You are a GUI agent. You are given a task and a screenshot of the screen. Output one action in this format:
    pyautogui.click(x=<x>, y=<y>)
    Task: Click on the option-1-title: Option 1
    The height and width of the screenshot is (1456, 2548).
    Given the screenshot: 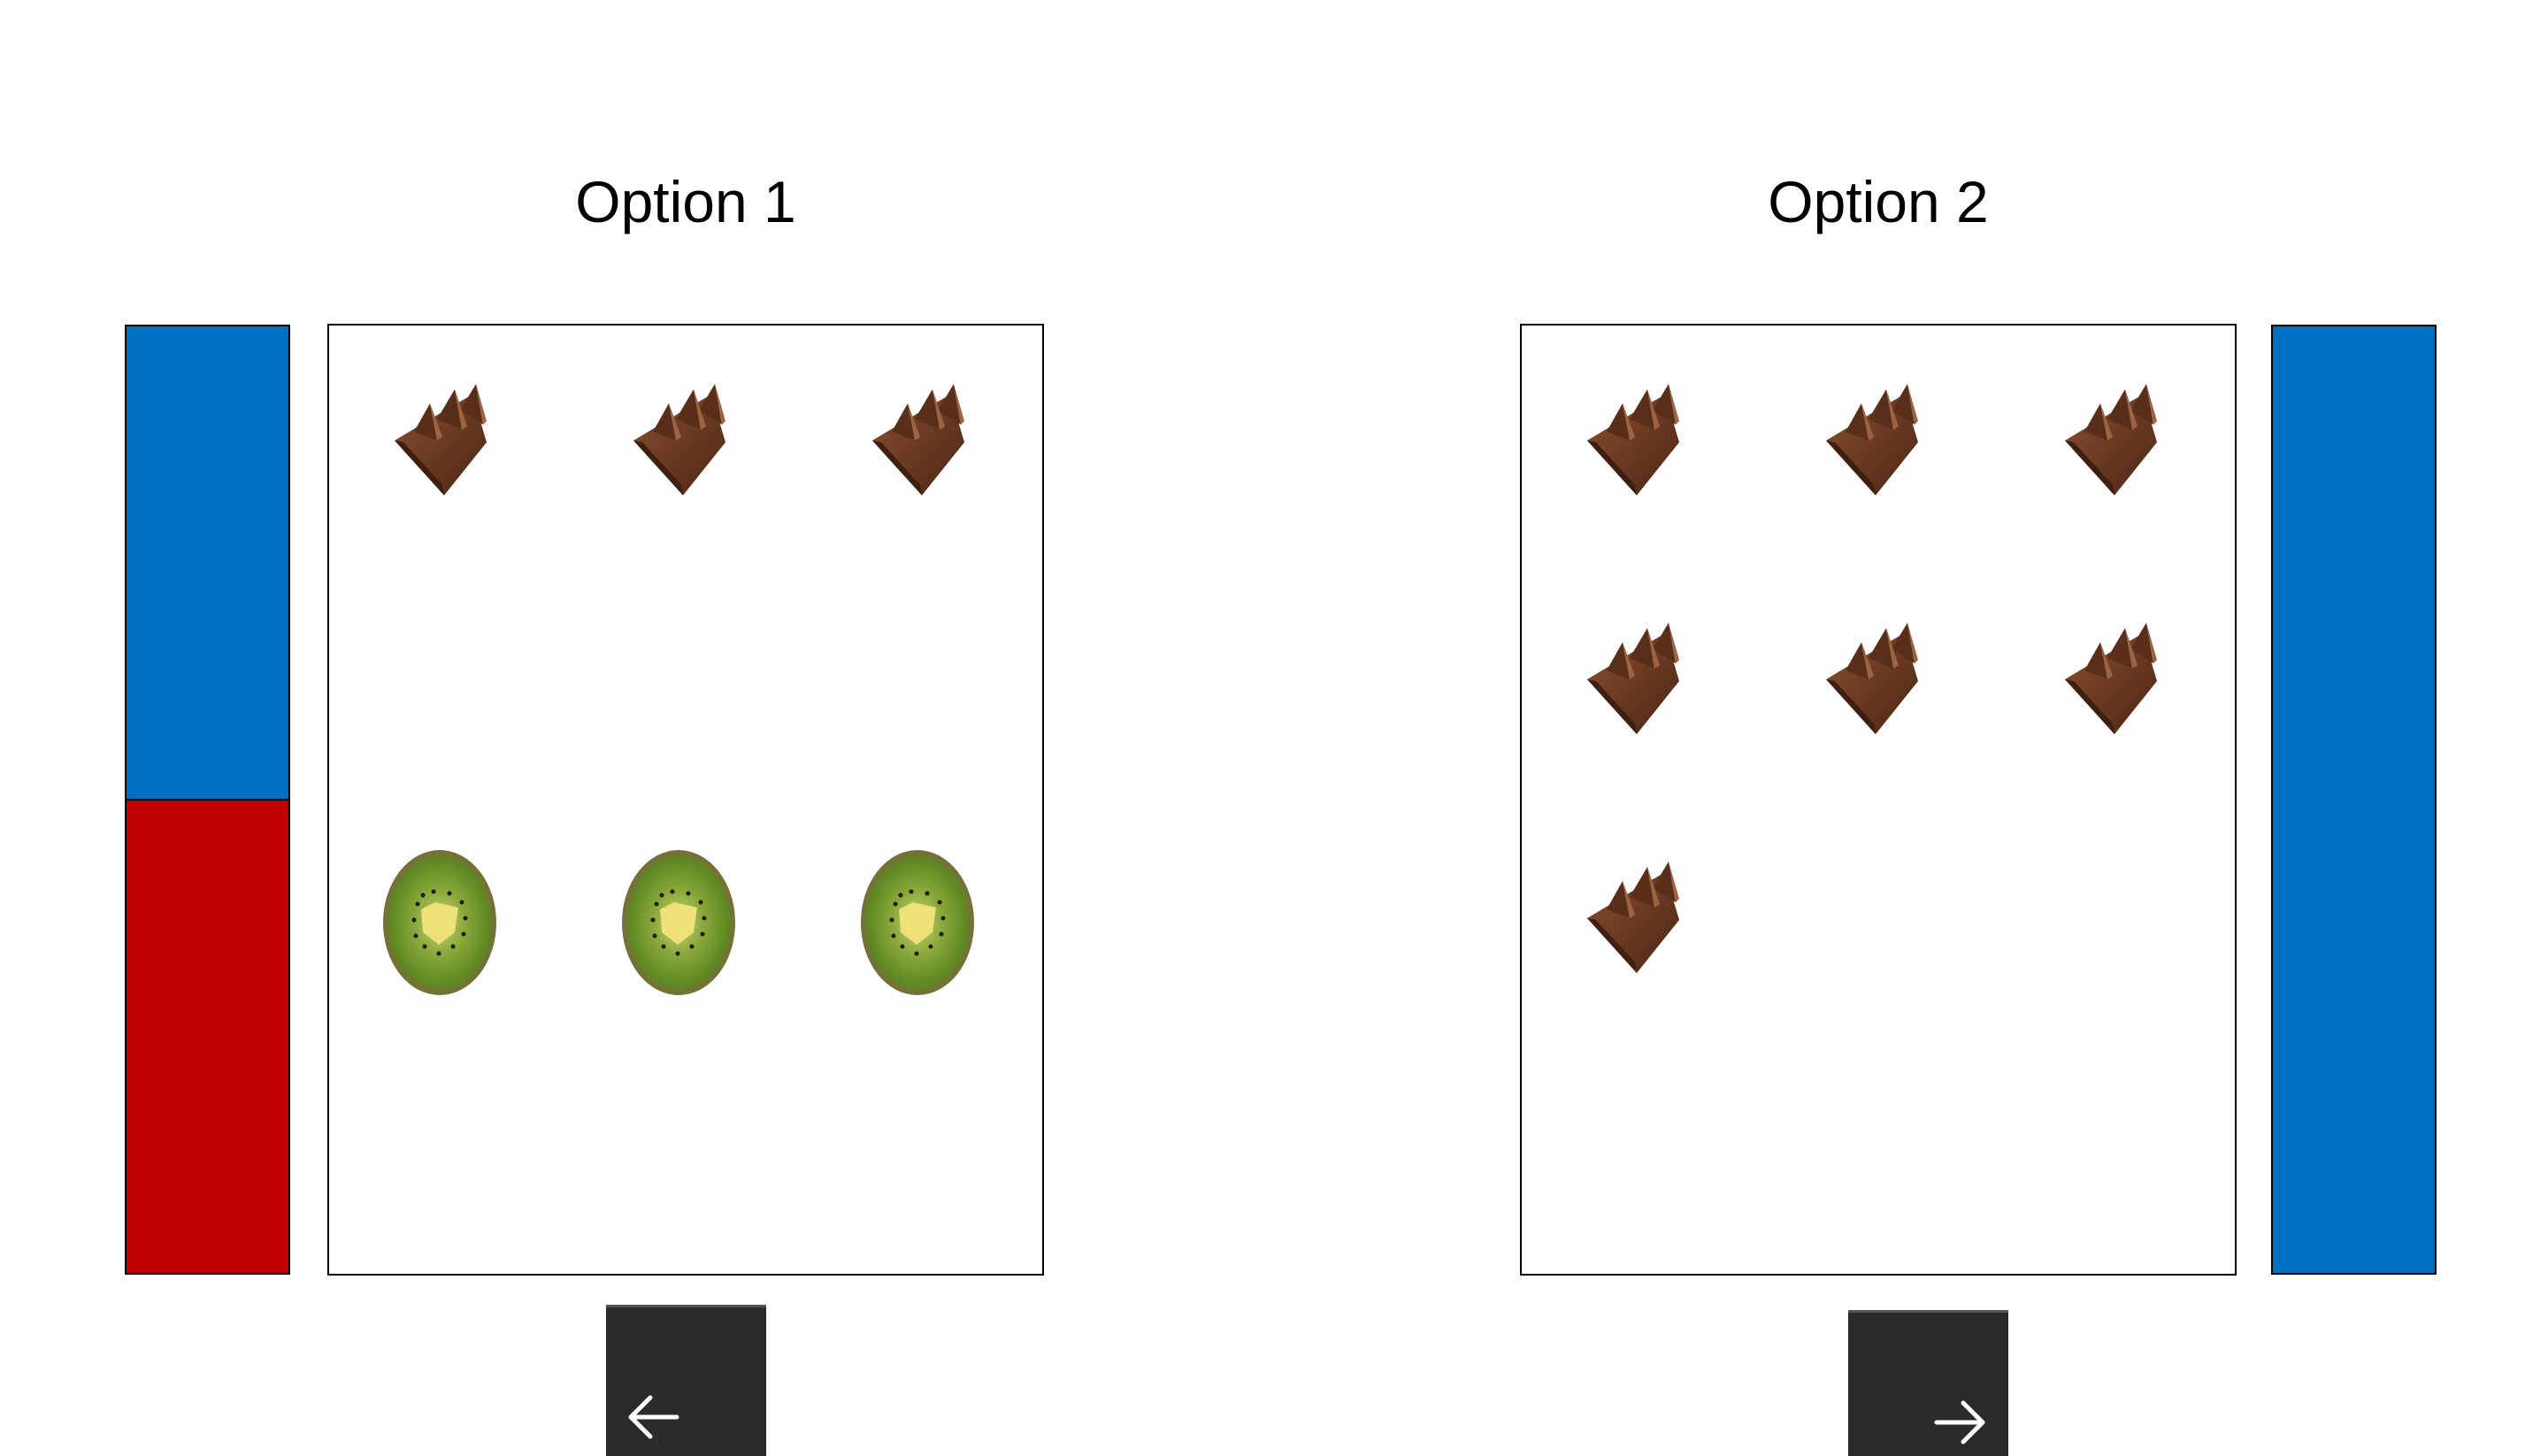 What is the action you would take?
    pyautogui.click(x=685, y=201)
    